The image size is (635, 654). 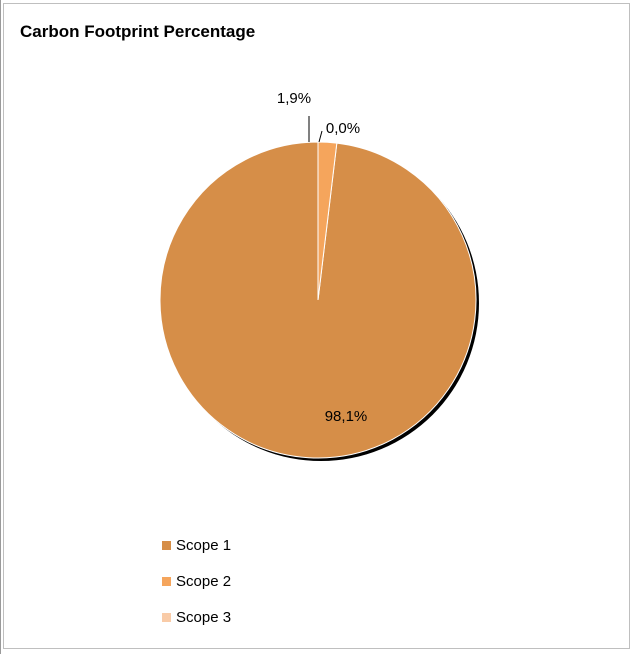 I want to click on legend-item-scope-3: Scope 3, so click(x=196, y=617).